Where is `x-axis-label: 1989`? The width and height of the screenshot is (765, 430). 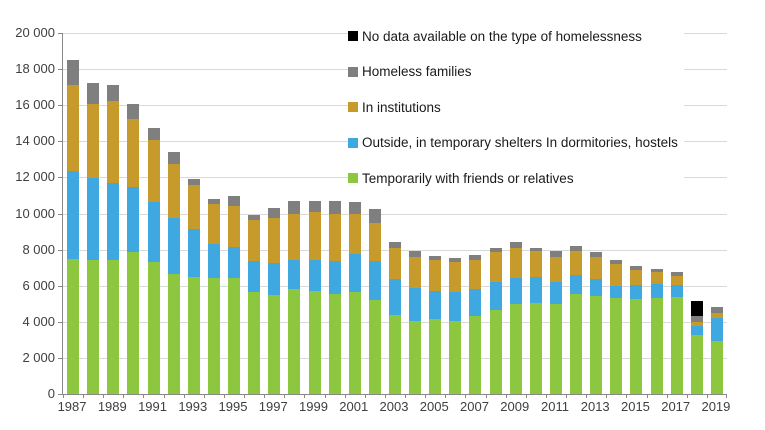 x-axis-label: 1989 is located at coordinates (112, 406).